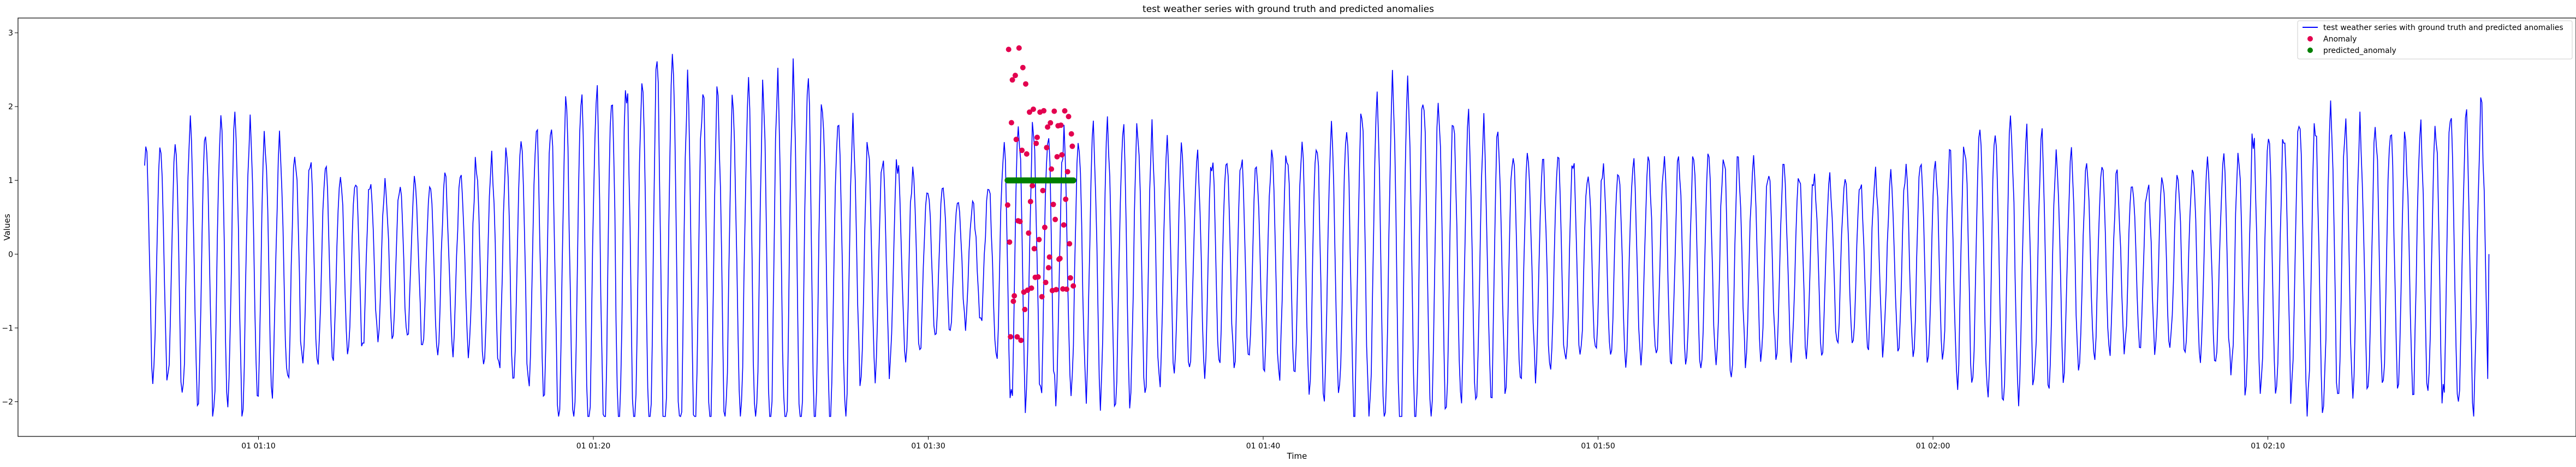  Describe the element at coordinates (10, 254) in the screenshot. I see `y-tick-label: 0` at that location.